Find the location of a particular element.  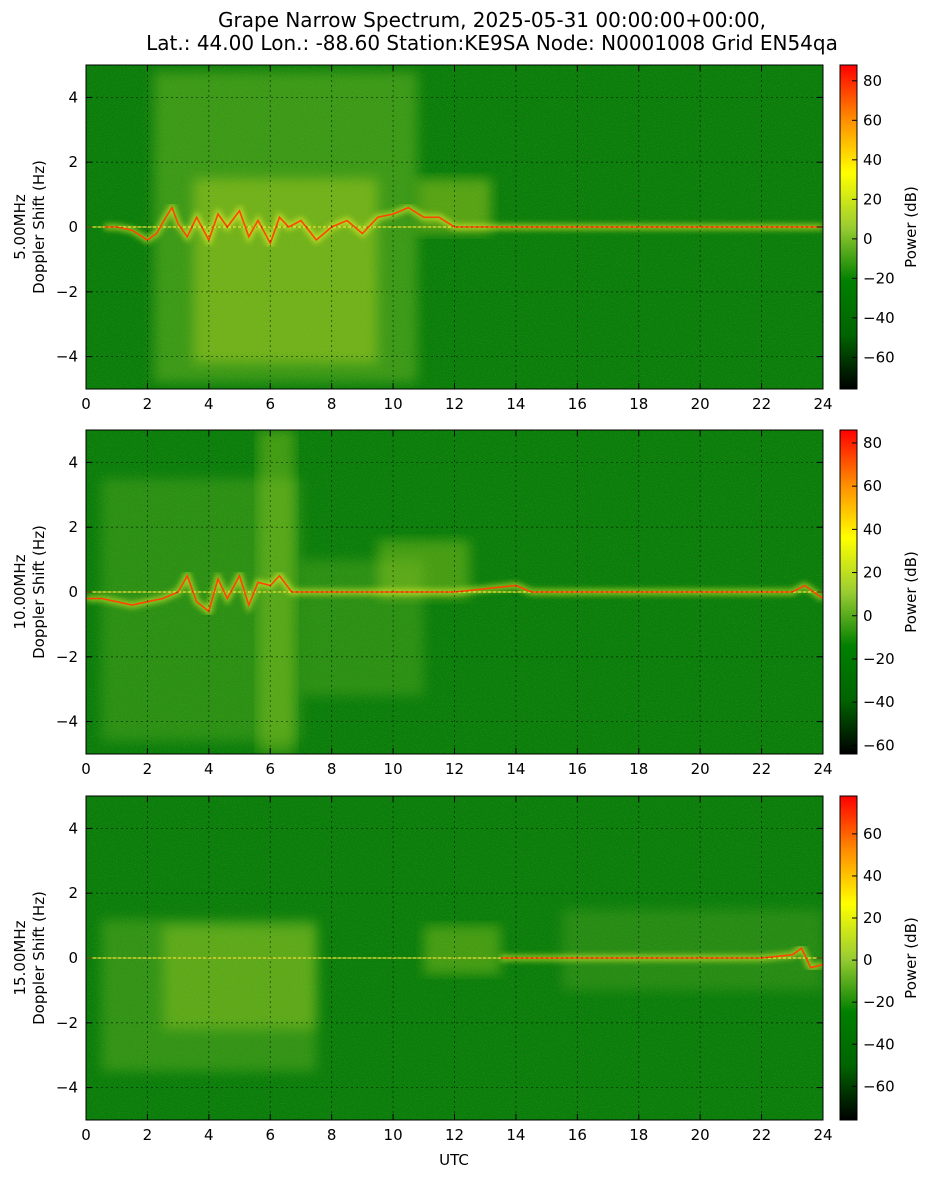

x-axis-label: UTC is located at coordinates (454, 1160).